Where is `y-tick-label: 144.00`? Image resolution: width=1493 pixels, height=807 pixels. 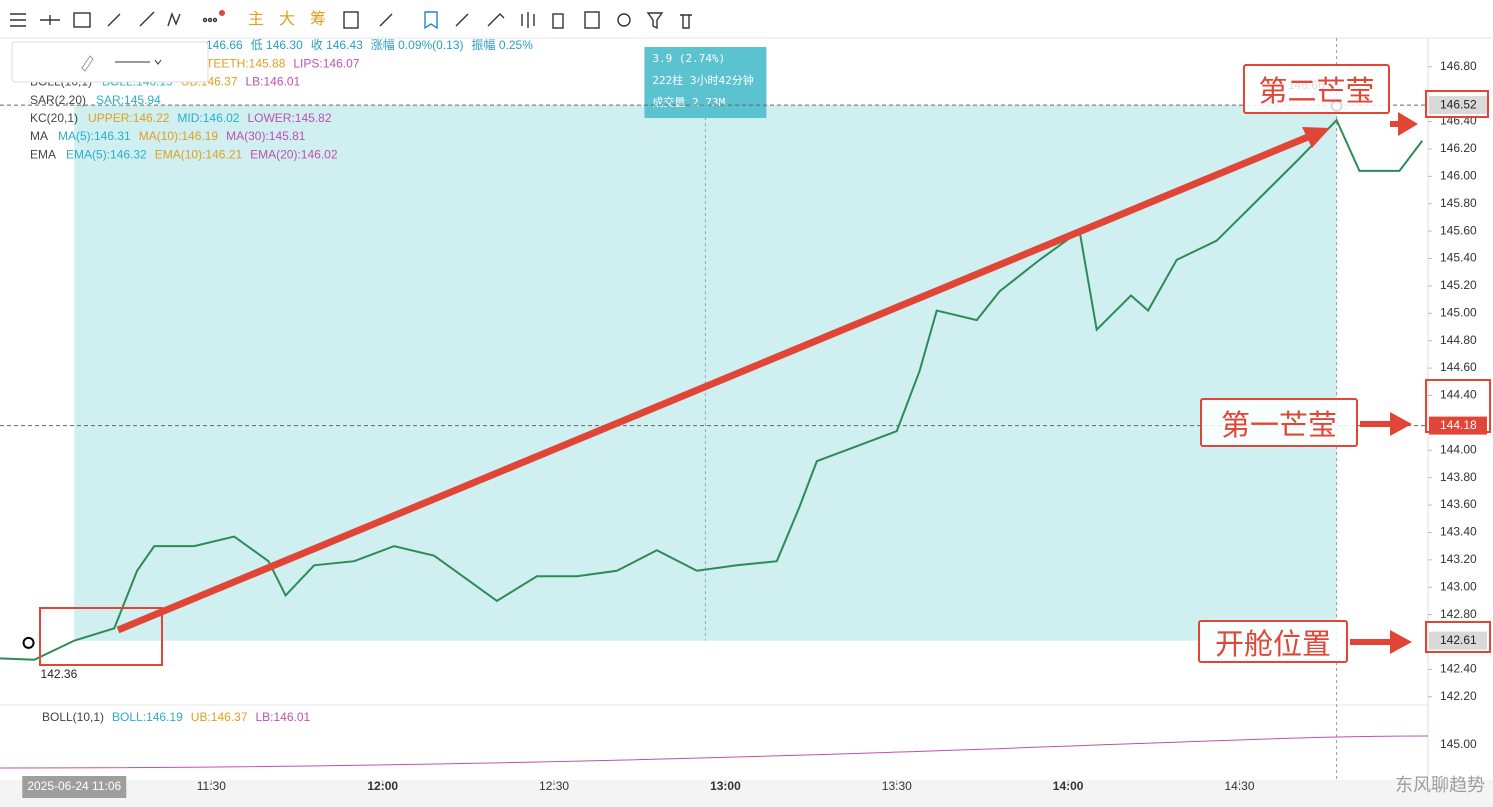
y-tick-label: 144.00 is located at coordinates (1458, 449).